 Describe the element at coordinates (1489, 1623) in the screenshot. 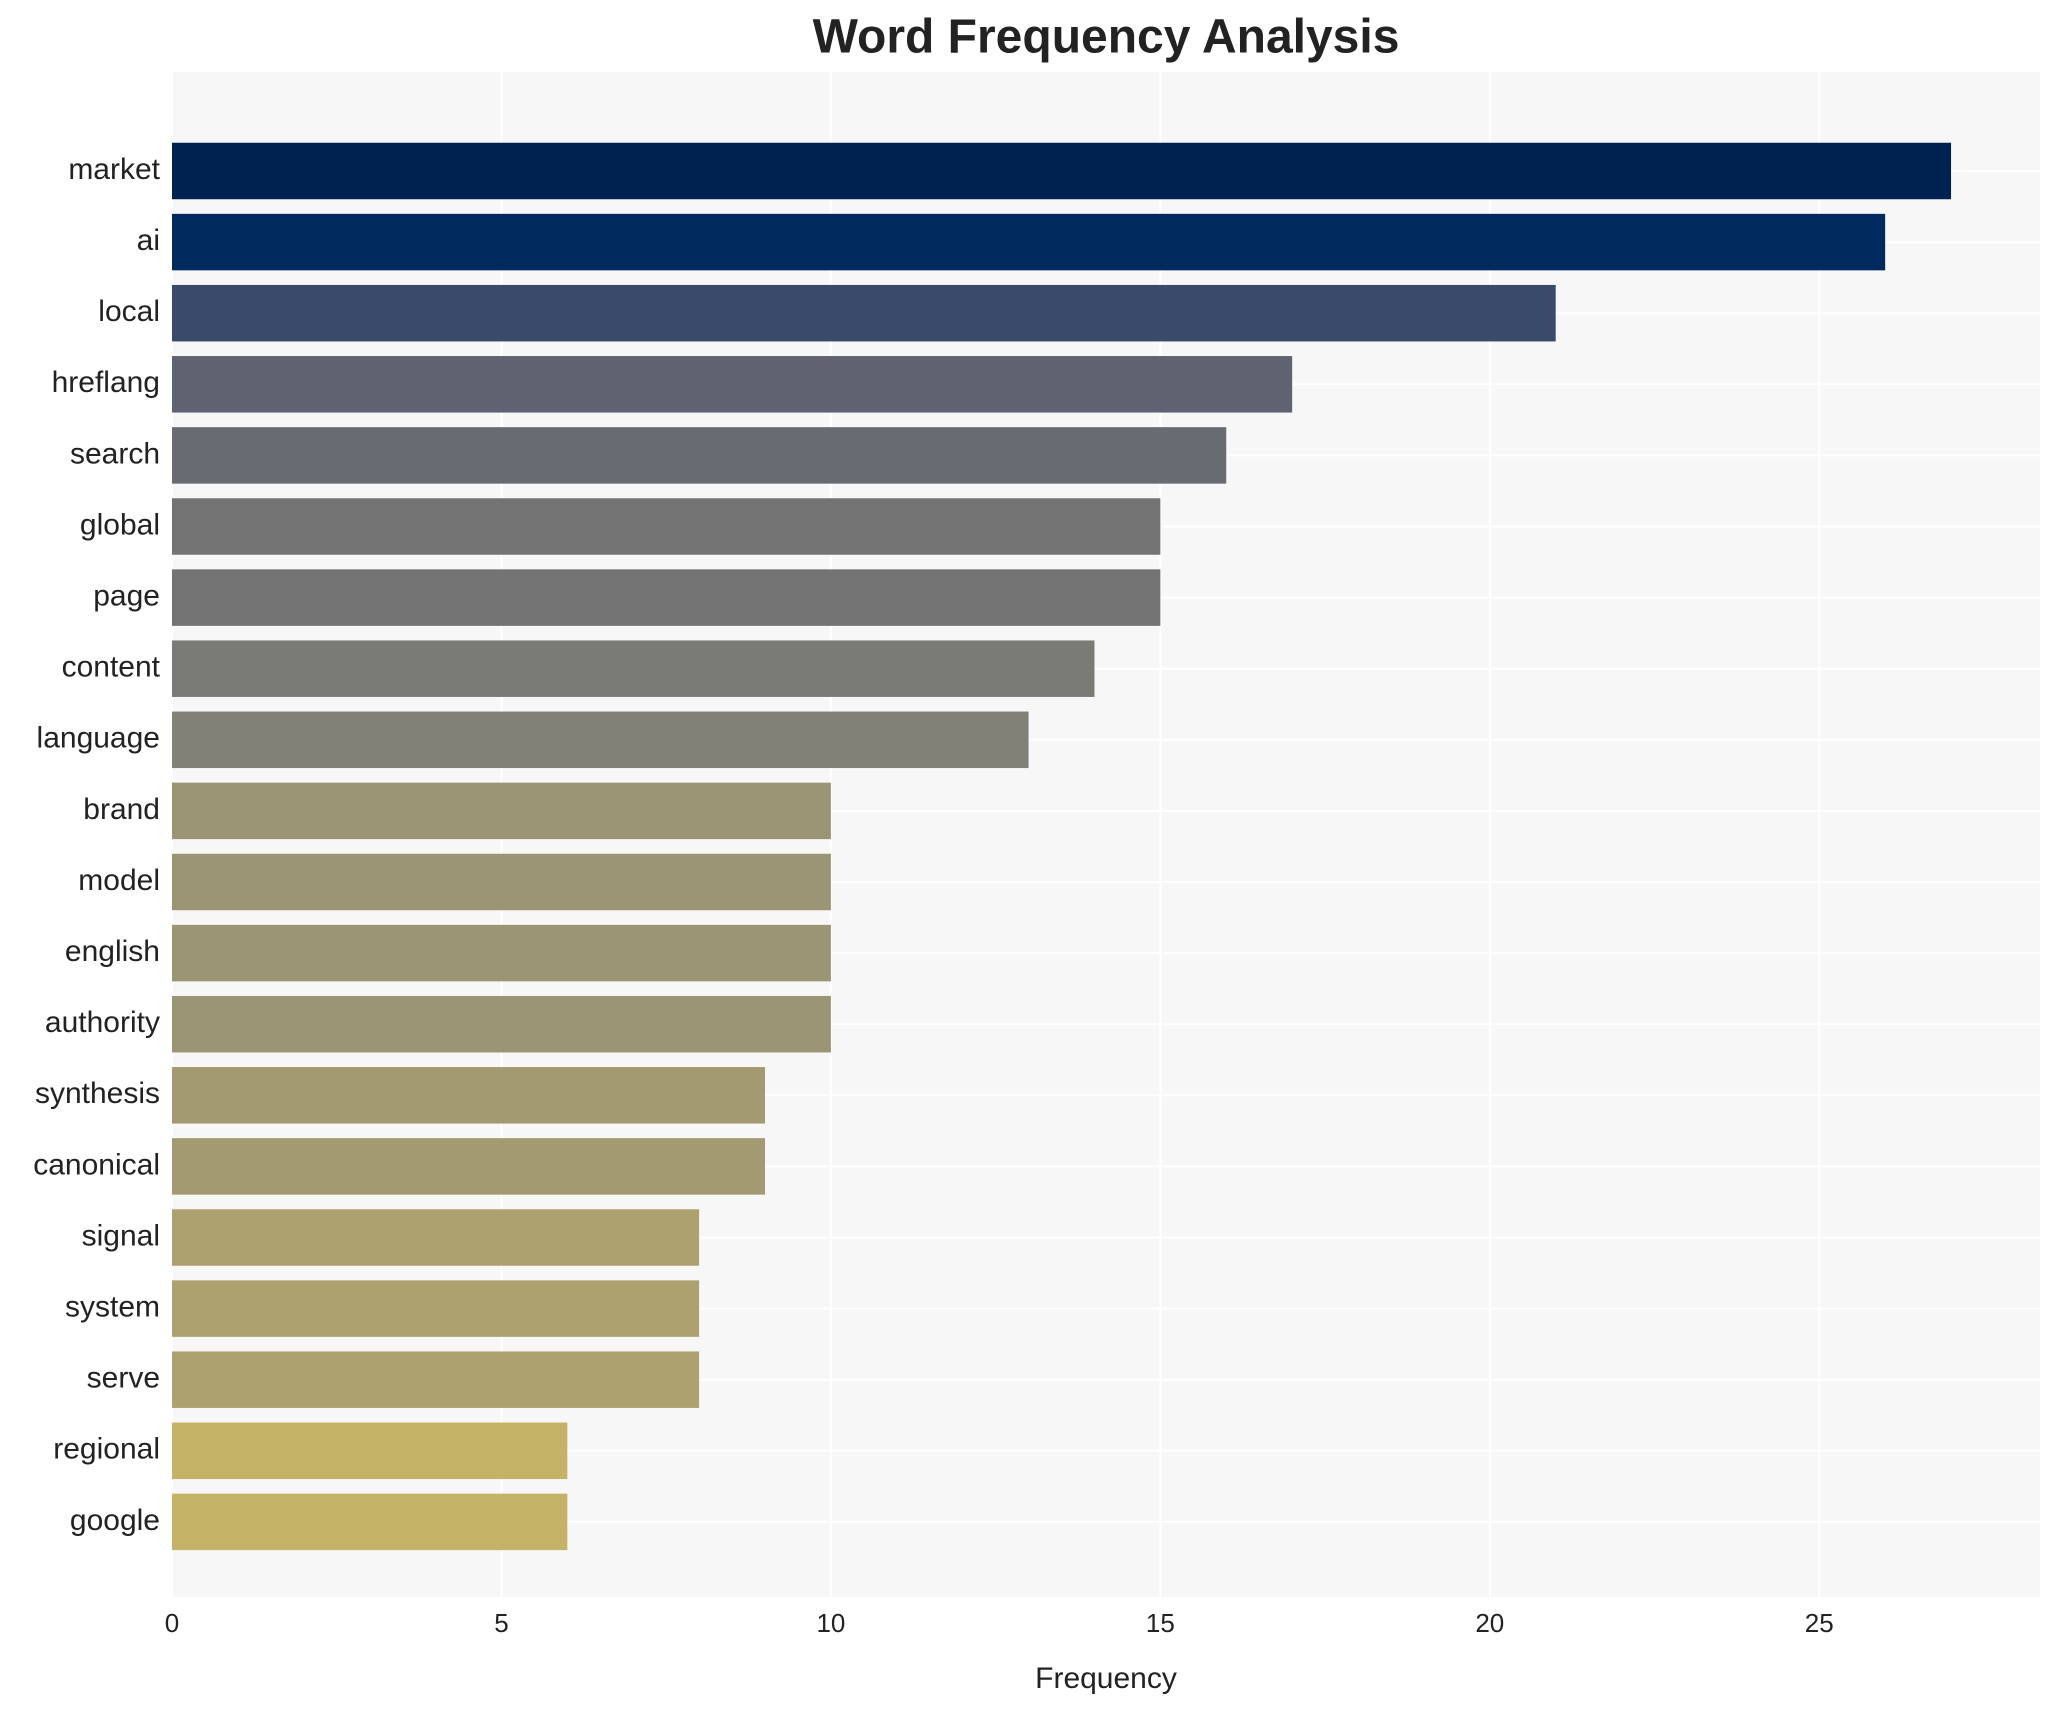

I see `x-tick-label: 20` at that location.